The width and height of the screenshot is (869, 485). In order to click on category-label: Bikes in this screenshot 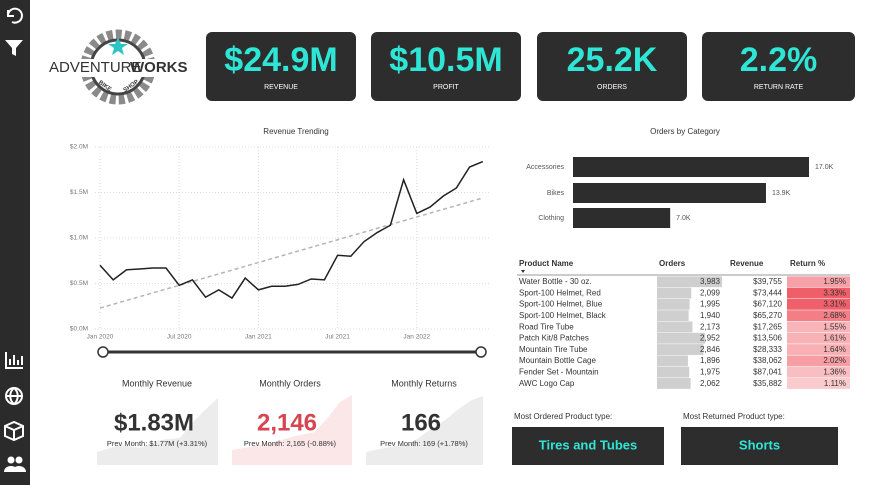, I will do `click(556, 193)`.